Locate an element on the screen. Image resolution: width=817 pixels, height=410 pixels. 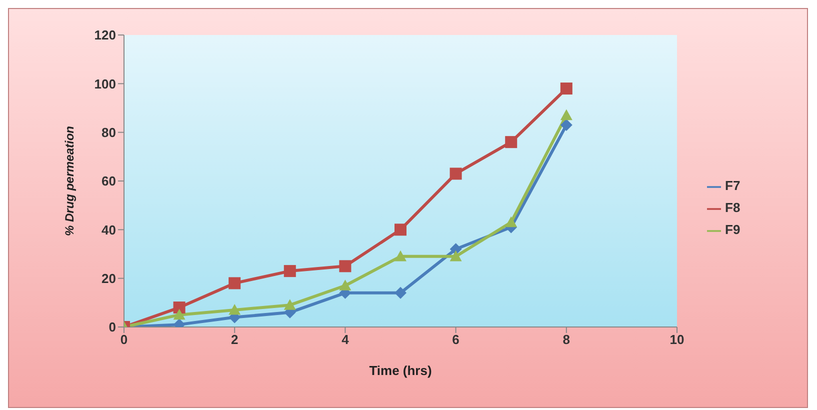
y-tick-label: 40 is located at coordinates (109, 230).